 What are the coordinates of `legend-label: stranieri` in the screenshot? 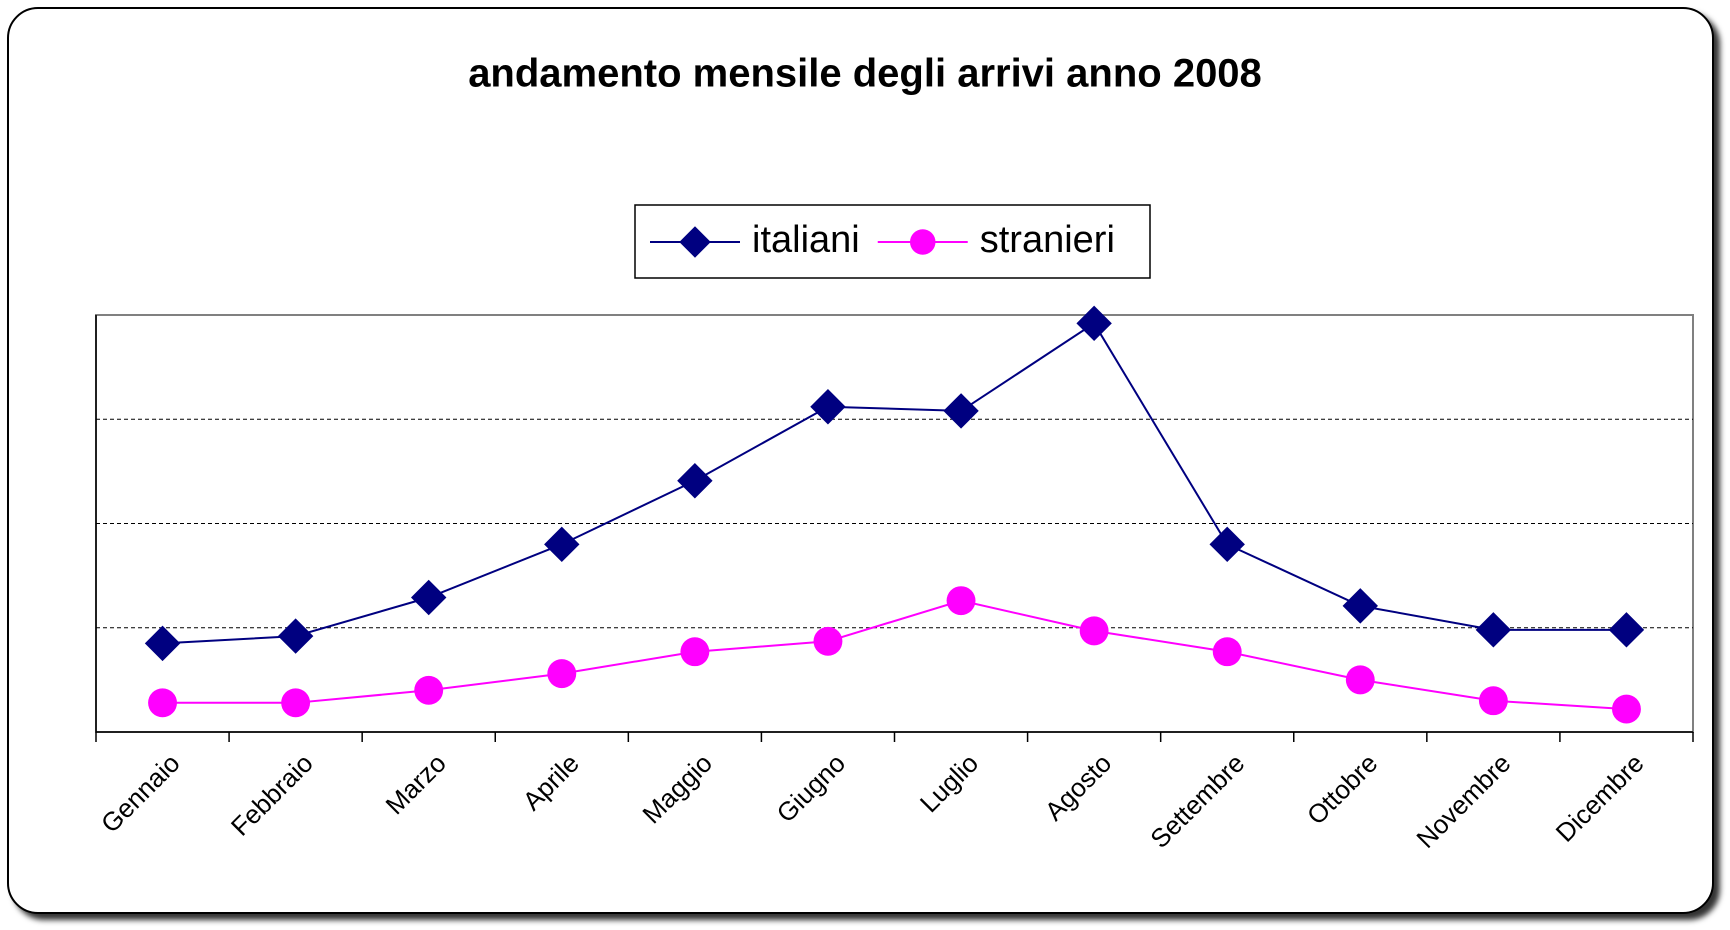 It's located at (1047, 240).